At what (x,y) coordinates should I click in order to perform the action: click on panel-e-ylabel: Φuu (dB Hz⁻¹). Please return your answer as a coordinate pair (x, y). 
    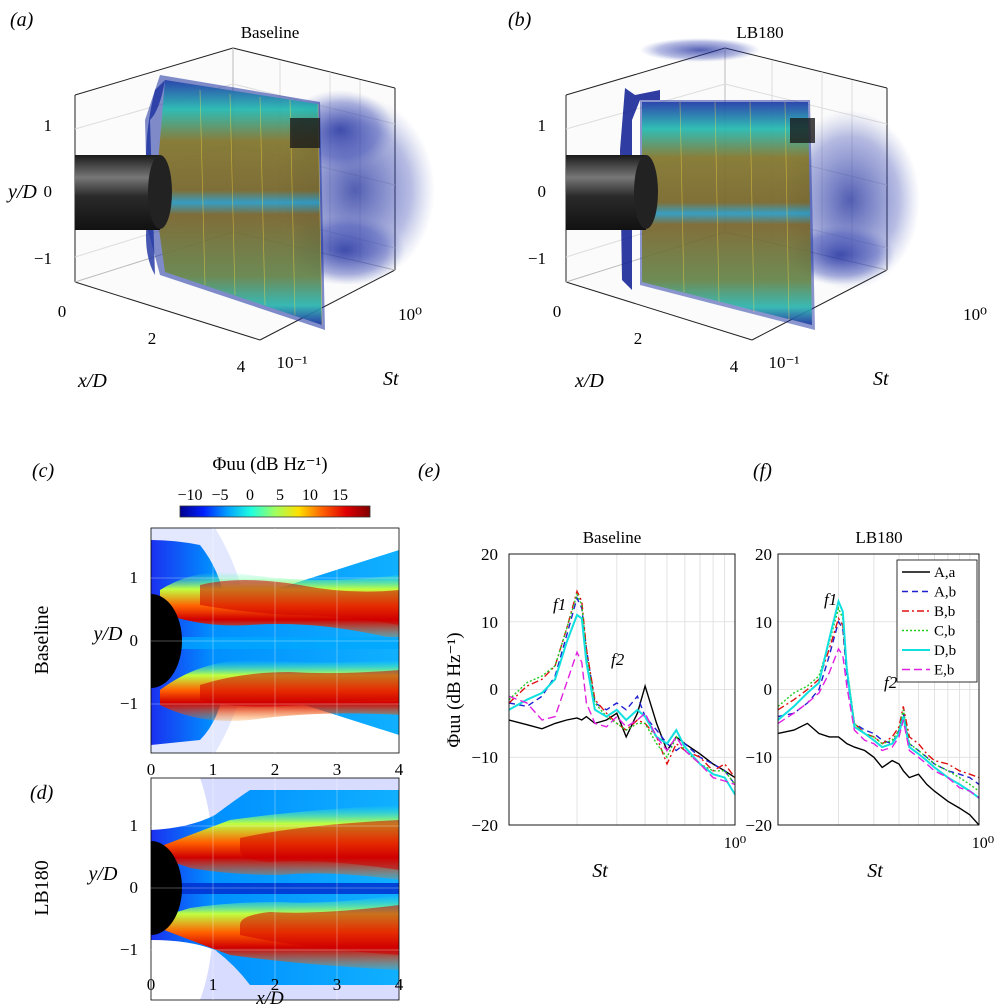
    Looking at the image, I should click on (454, 689).